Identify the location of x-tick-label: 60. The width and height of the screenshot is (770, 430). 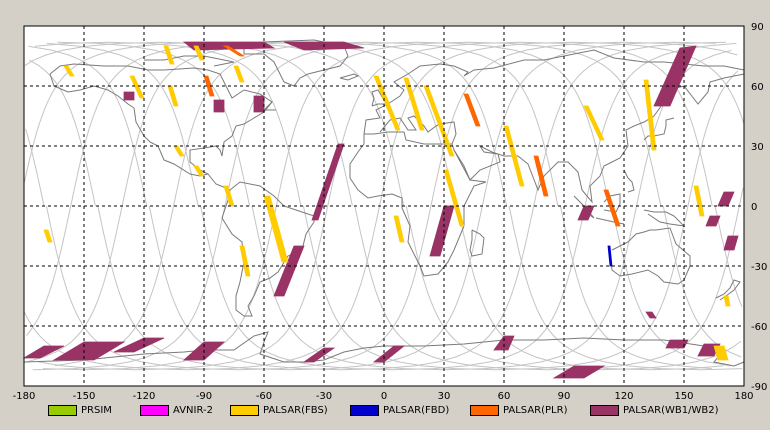
(504, 396).